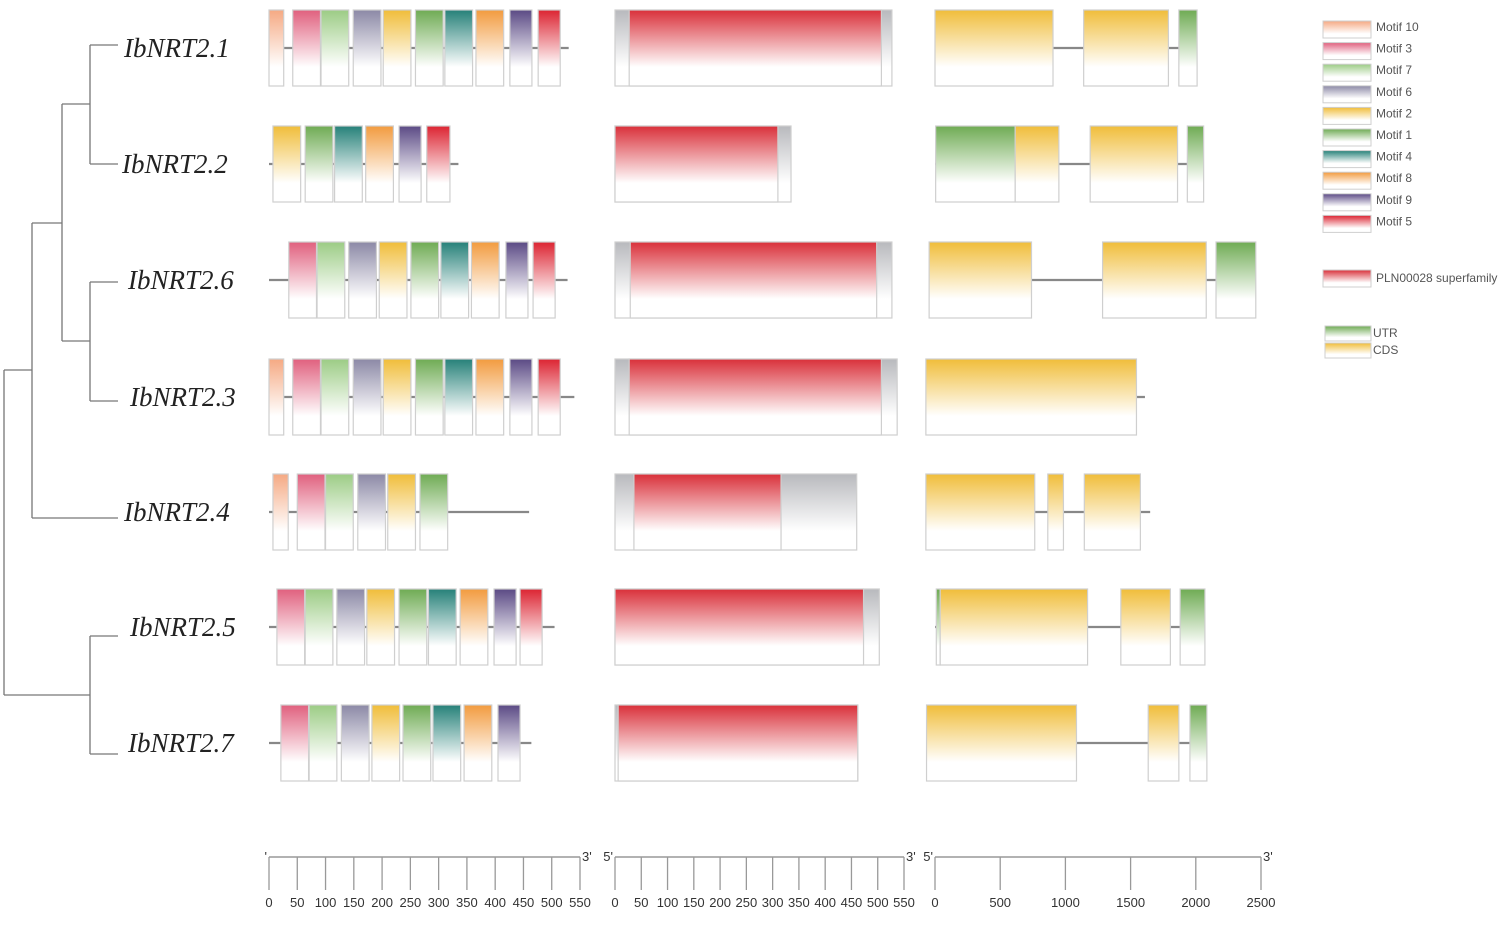  What do you see at coordinates (911, 856) in the screenshot?
I see `three-prime-label: 3'` at bounding box center [911, 856].